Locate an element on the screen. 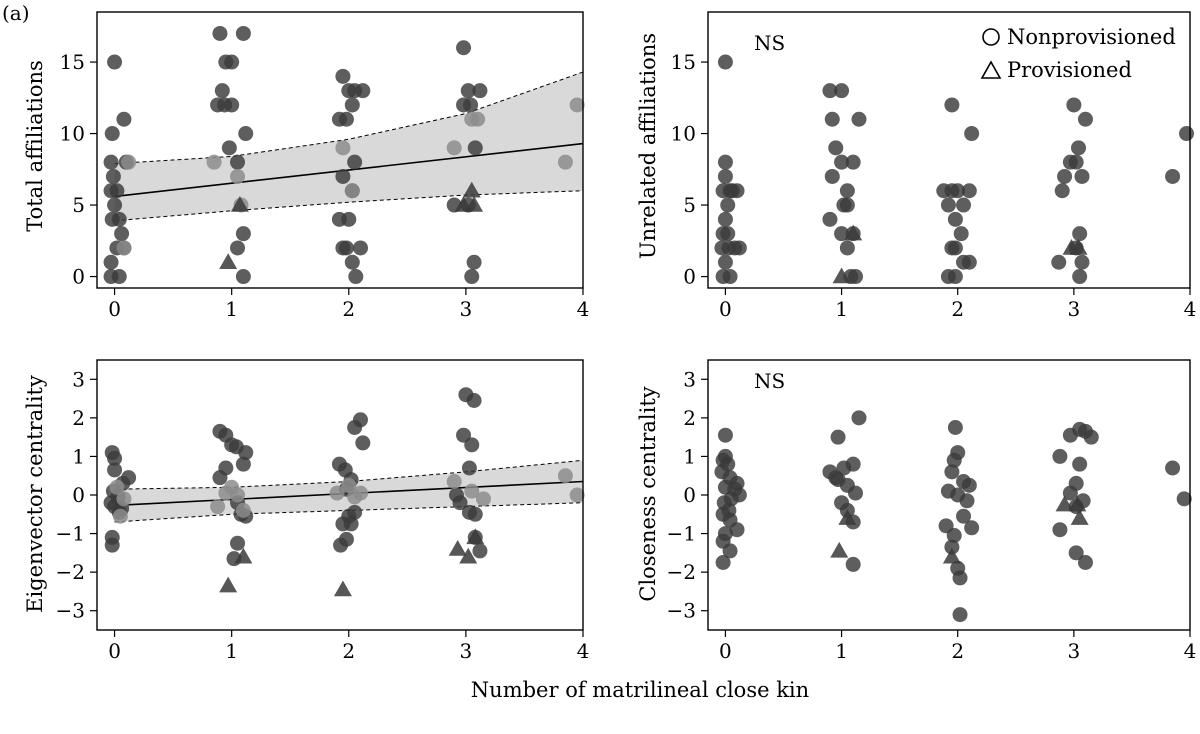 This screenshot has height=734, width=1200. ylabel-eigenvector-centrality: Eigenvector centrality is located at coordinates (35, 494).